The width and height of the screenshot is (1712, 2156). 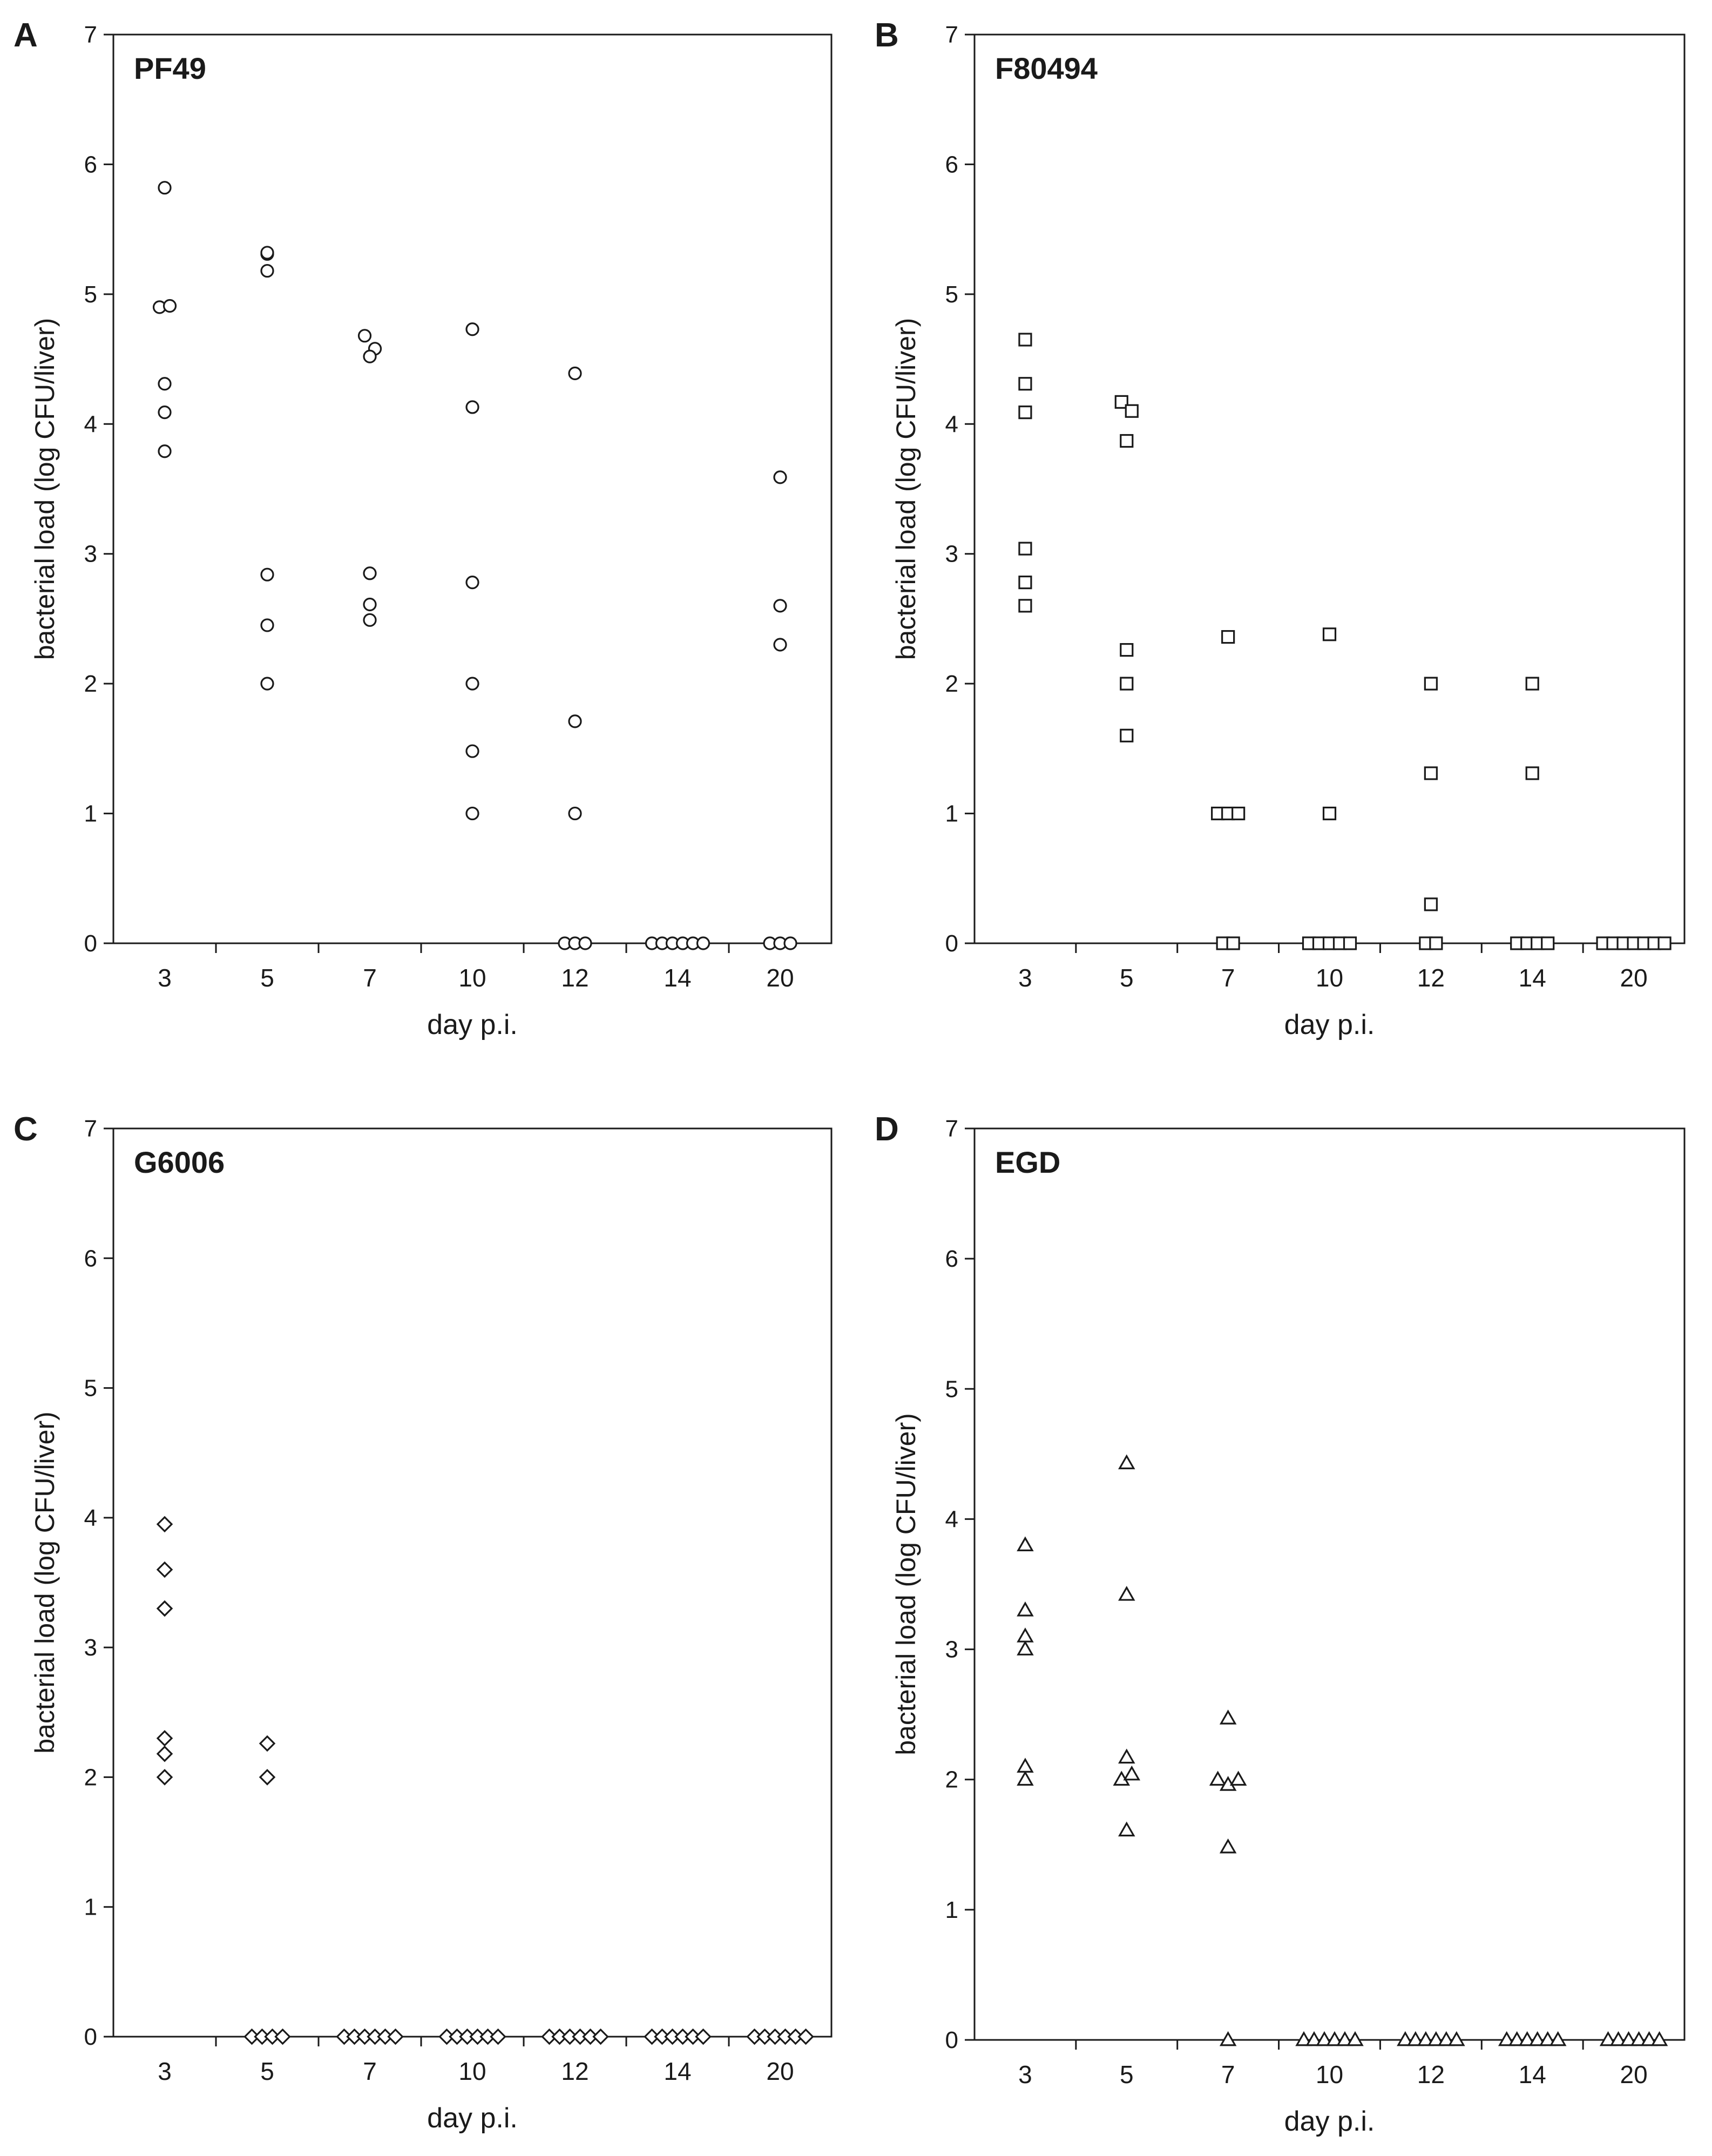 I want to click on x-tick-label: 14, so click(x=677, y=2071).